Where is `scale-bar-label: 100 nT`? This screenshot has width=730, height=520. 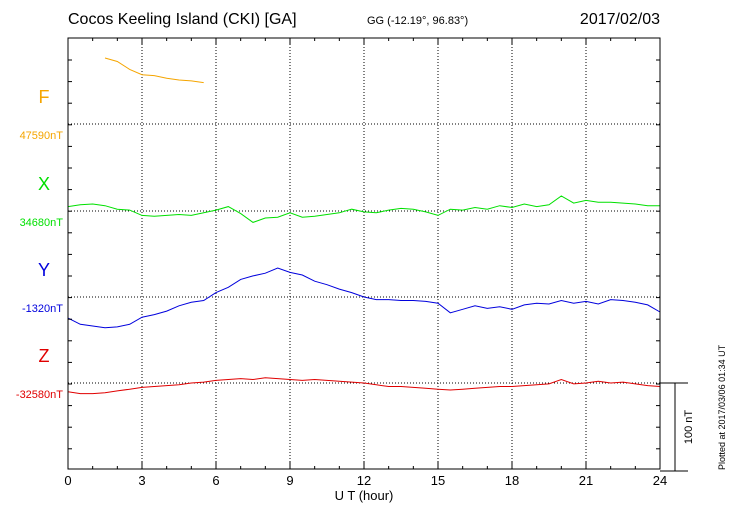
scale-bar-label: 100 nT is located at coordinates (689, 427).